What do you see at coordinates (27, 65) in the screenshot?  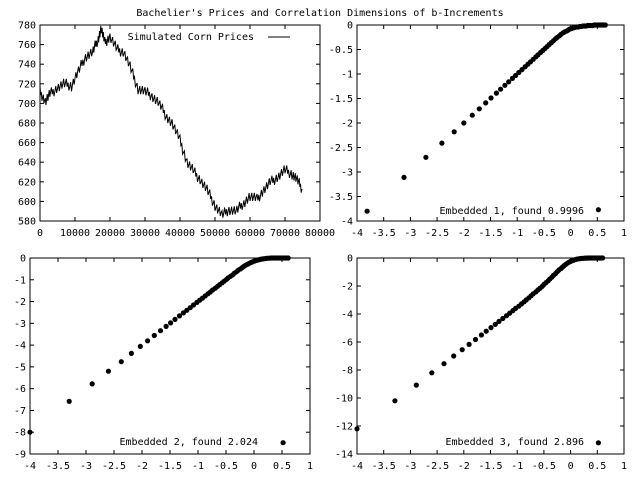 I see `y-tick-label: 740` at bounding box center [27, 65].